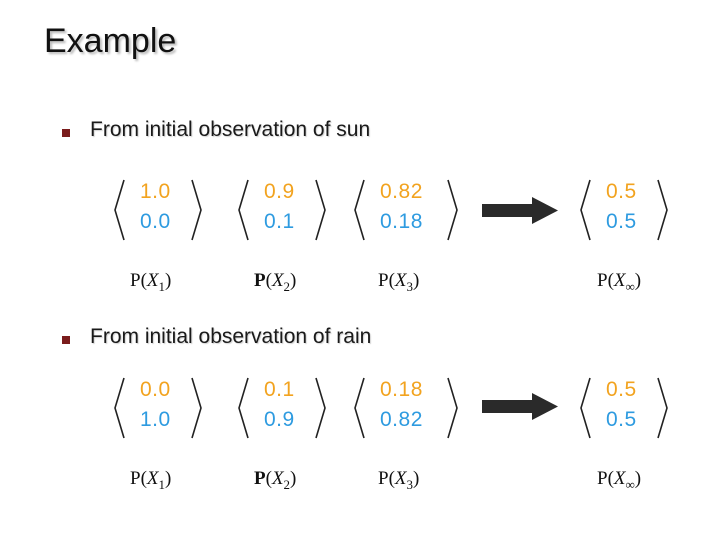 This screenshot has height=540, width=720. What do you see at coordinates (155, 419) in the screenshot?
I see `rain-probability: 1.0` at bounding box center [155, 419].